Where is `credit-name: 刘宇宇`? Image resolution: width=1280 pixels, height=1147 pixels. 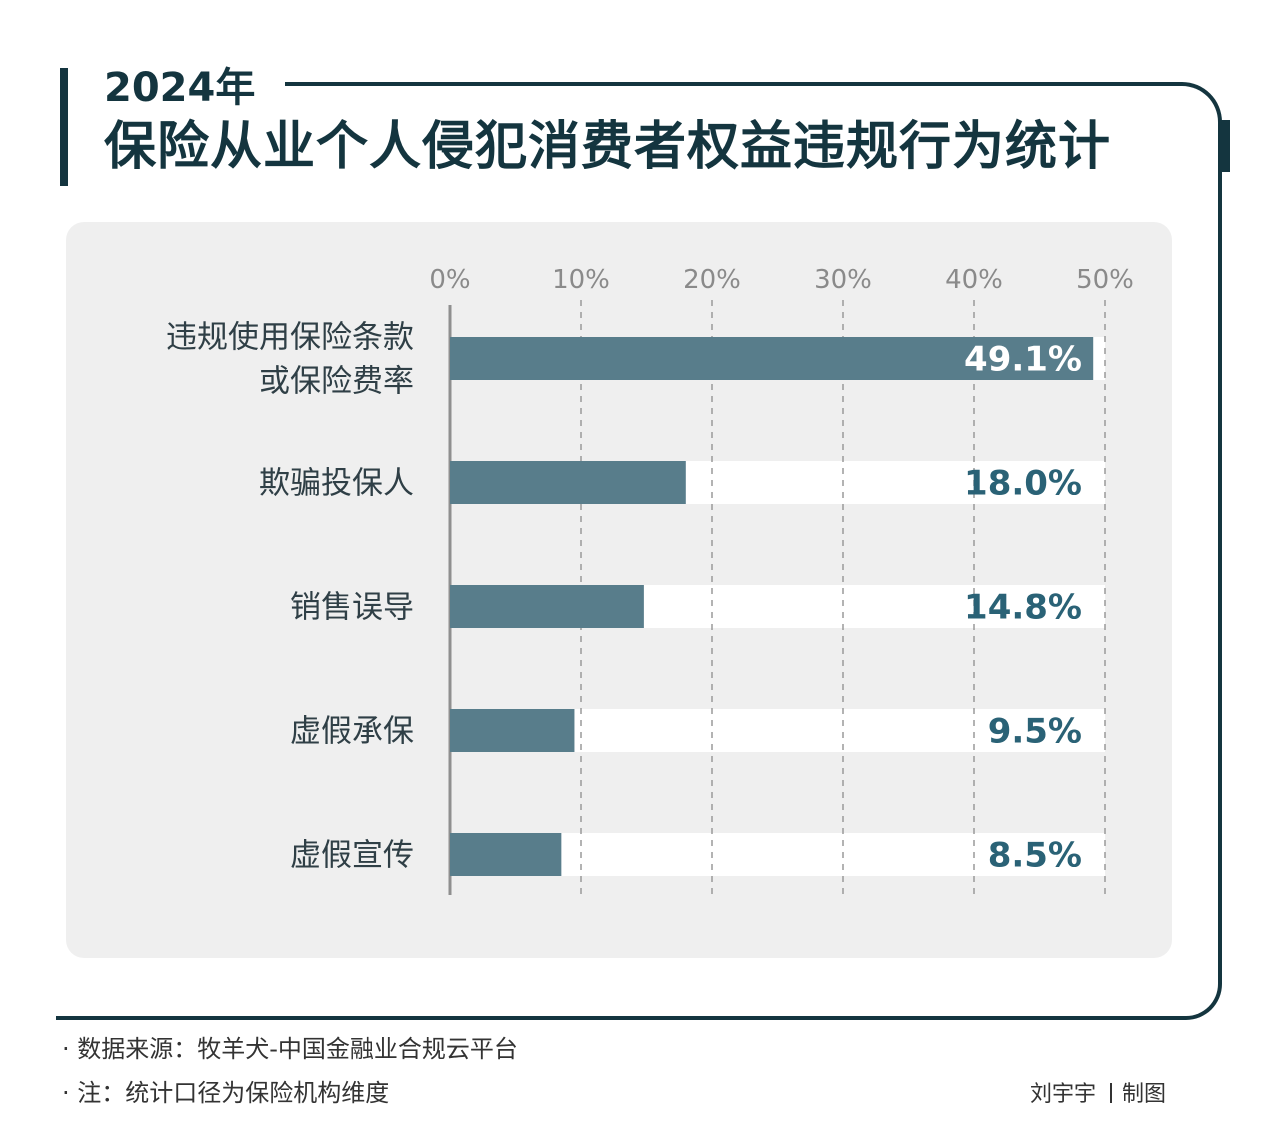 credit-name: 刘宇宇 is located at coordinates (1063, 1094).